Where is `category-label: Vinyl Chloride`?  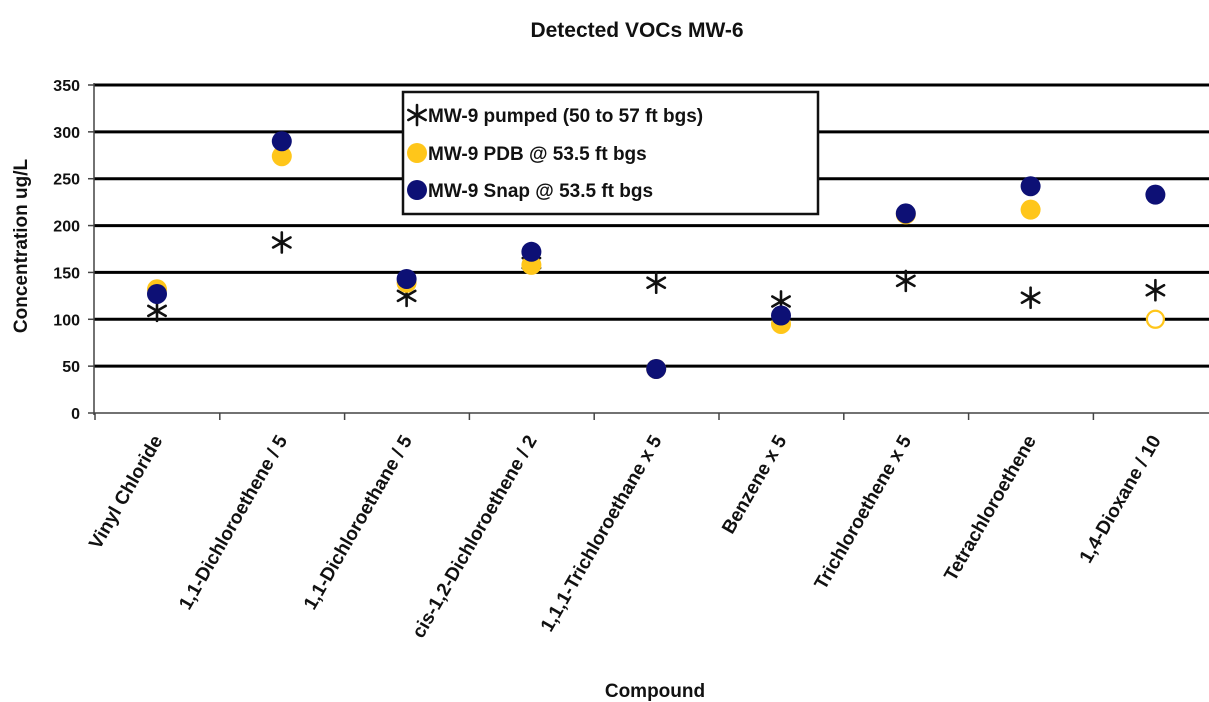
category-label: Vinyl Chloride is located at coordinates (126, 492).